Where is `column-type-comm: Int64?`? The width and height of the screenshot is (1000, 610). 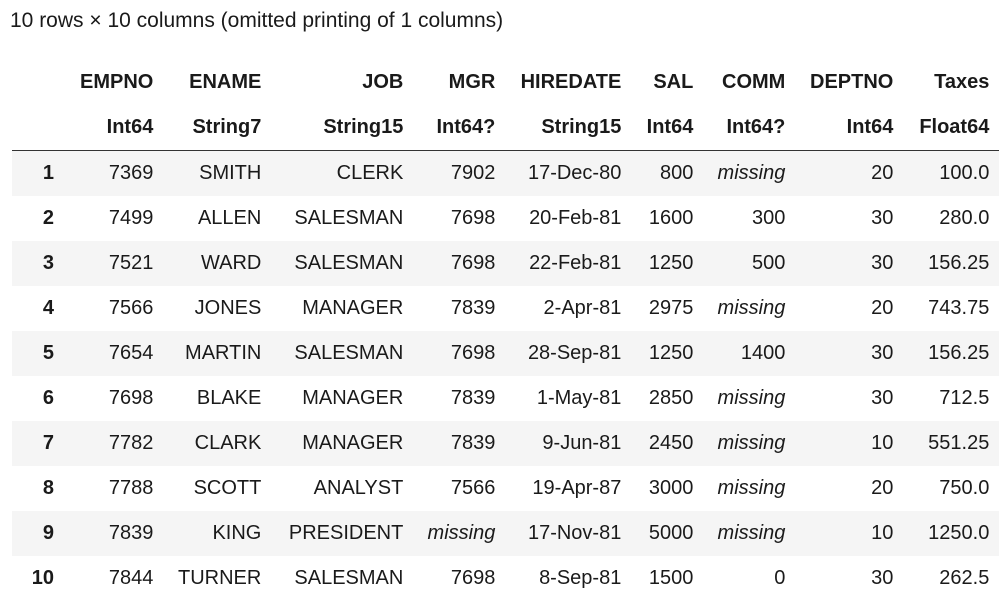 column-type-comm: Int64? is located at coordinates (749, 128).